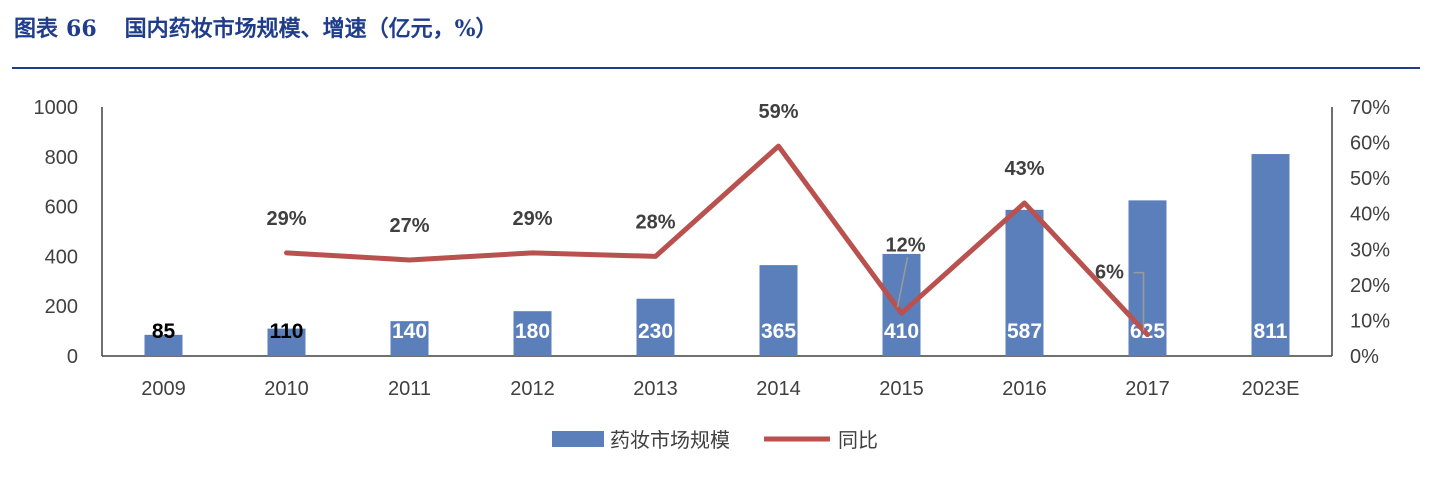 This screenshot has height=478, width=1442. I want to click on line-data-label: 12%, so click(905, 245).